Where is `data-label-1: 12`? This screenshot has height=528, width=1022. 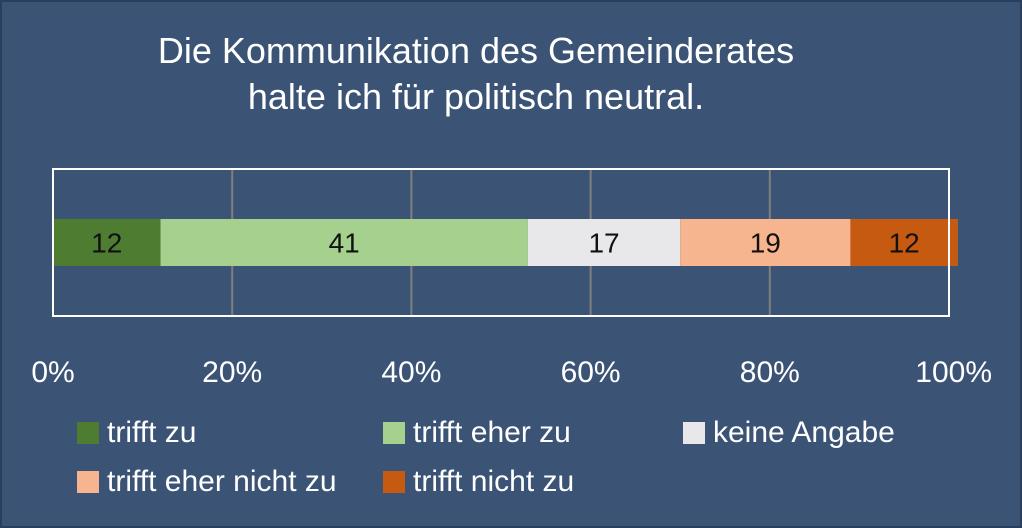 data-label-1: 12 is located at coordinates (106, 243).